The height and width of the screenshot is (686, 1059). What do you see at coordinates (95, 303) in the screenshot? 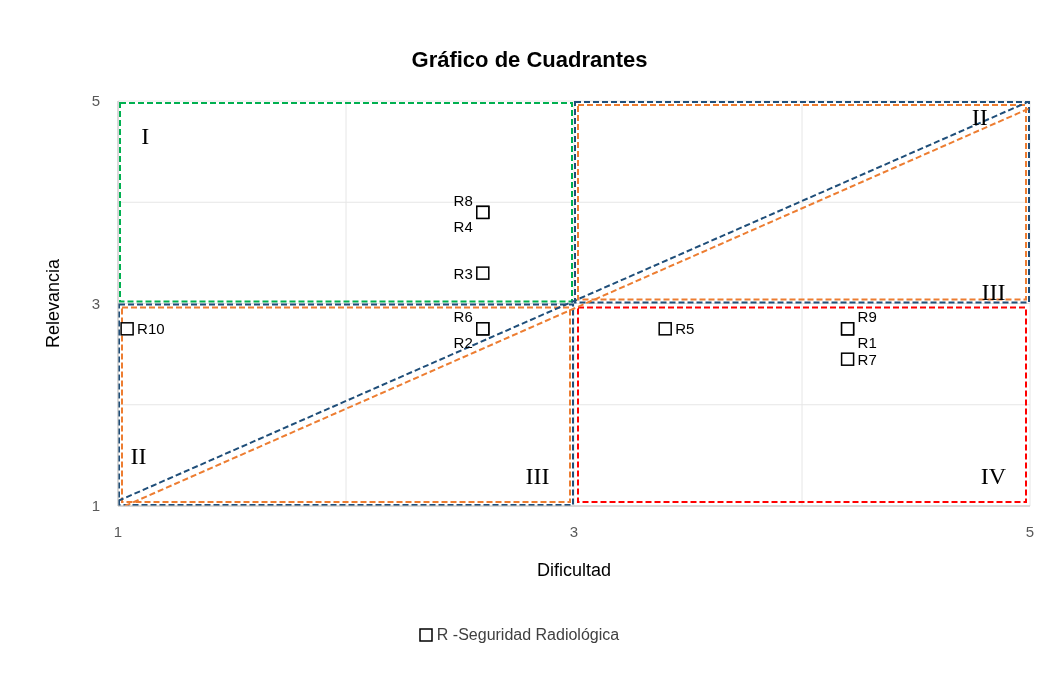
I see `y-tick-label: 3` at bounding box center [95, 303].